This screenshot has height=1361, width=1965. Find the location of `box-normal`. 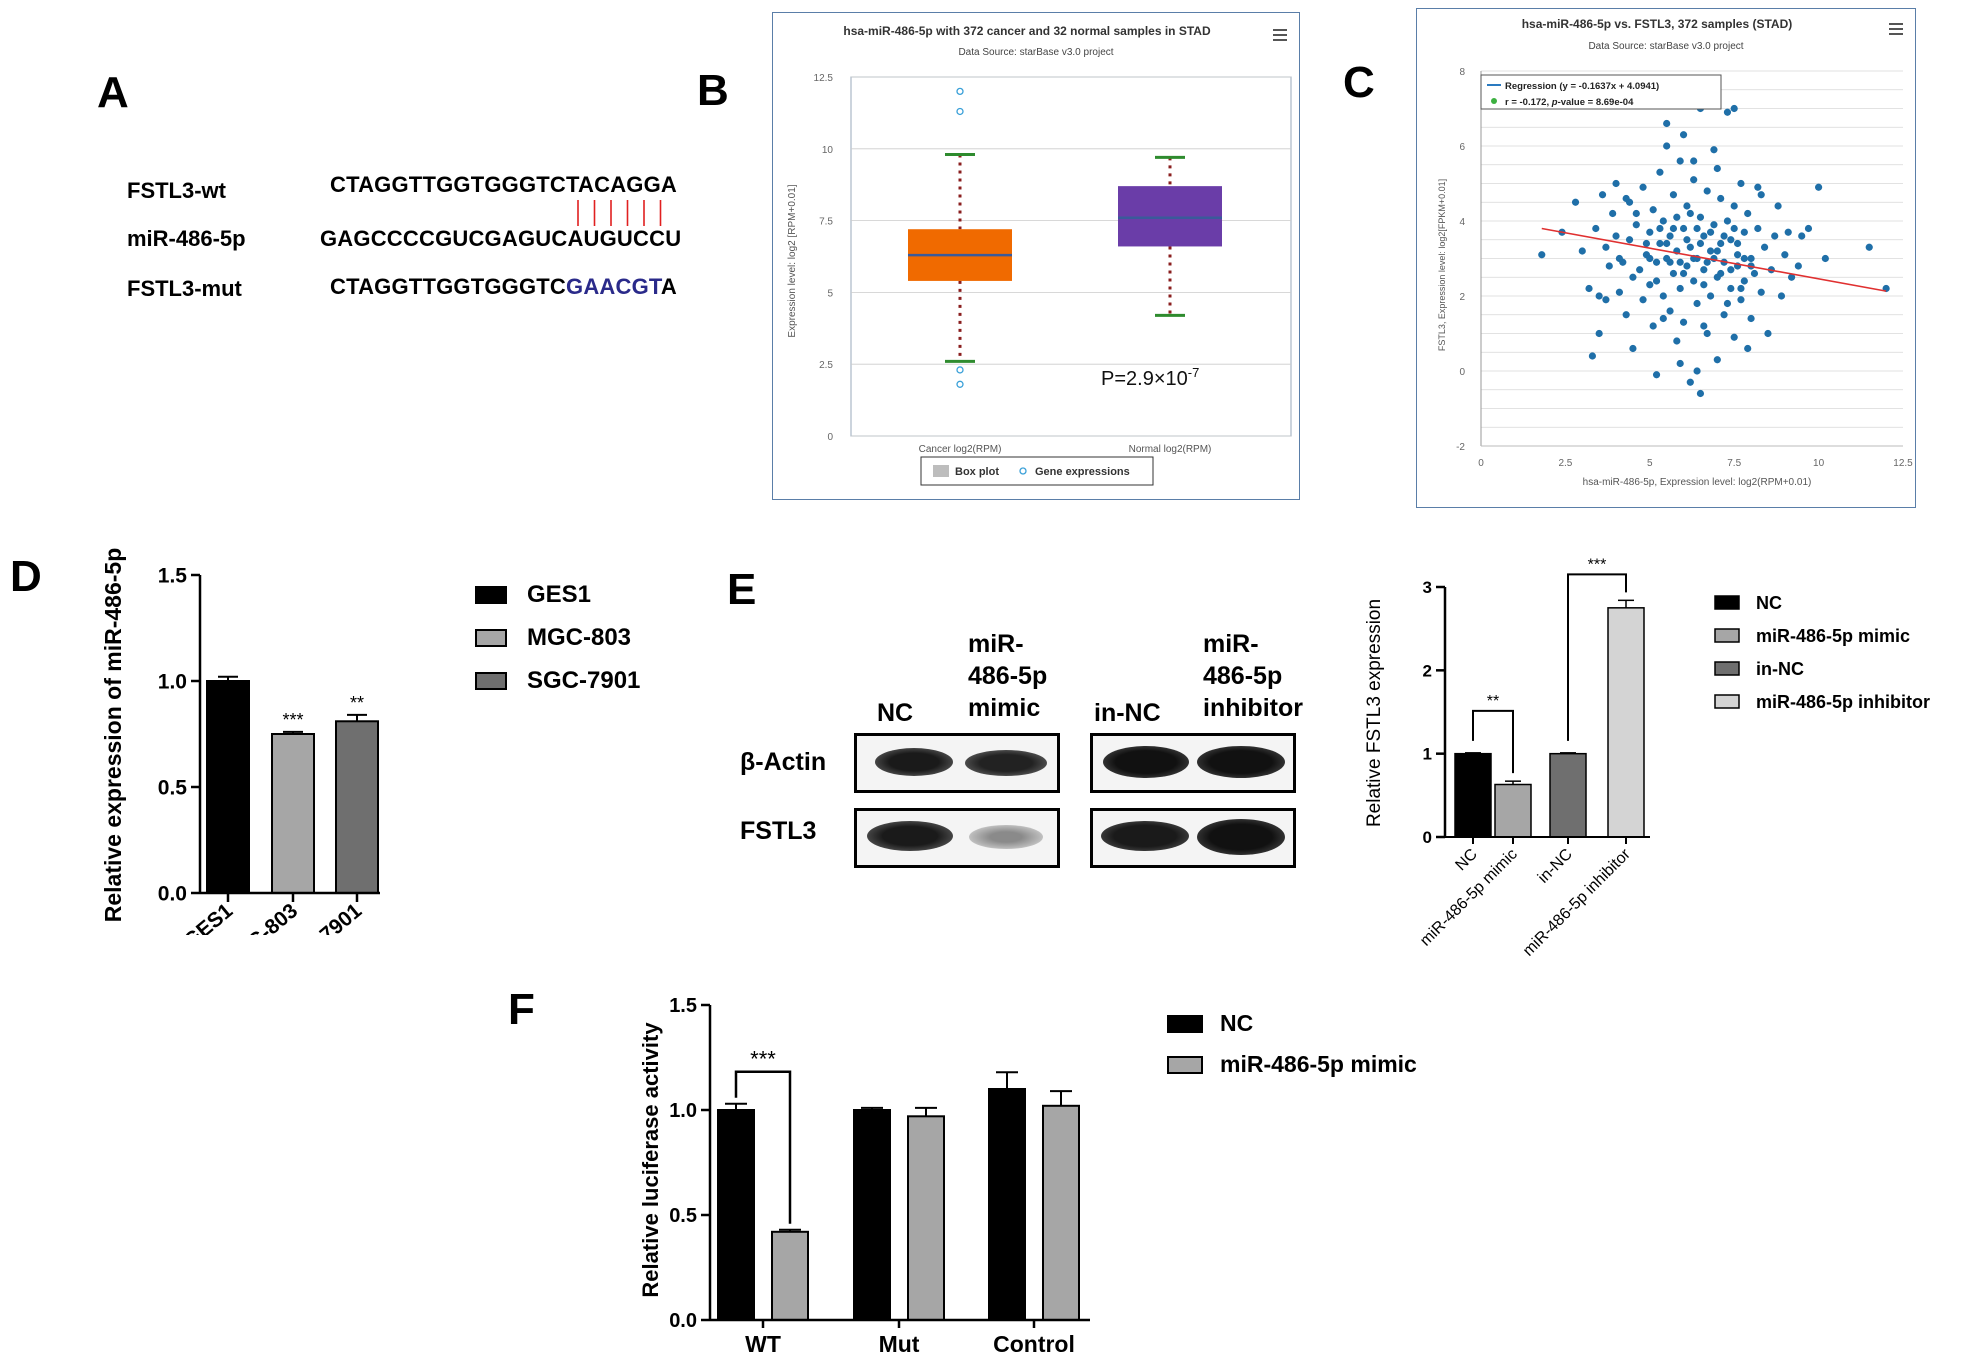

box-normal is located at coordinates (1170, 216).